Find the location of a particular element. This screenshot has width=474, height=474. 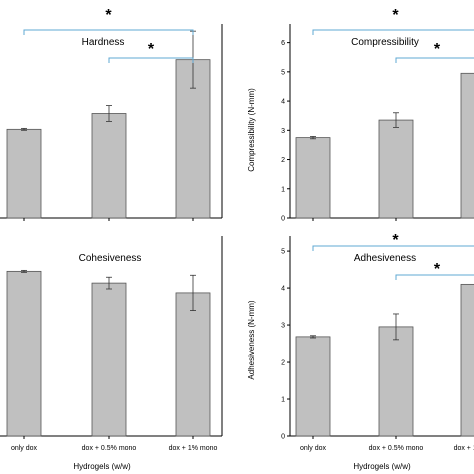

y-tick-label: 6 is located at coordinates (283, 43).